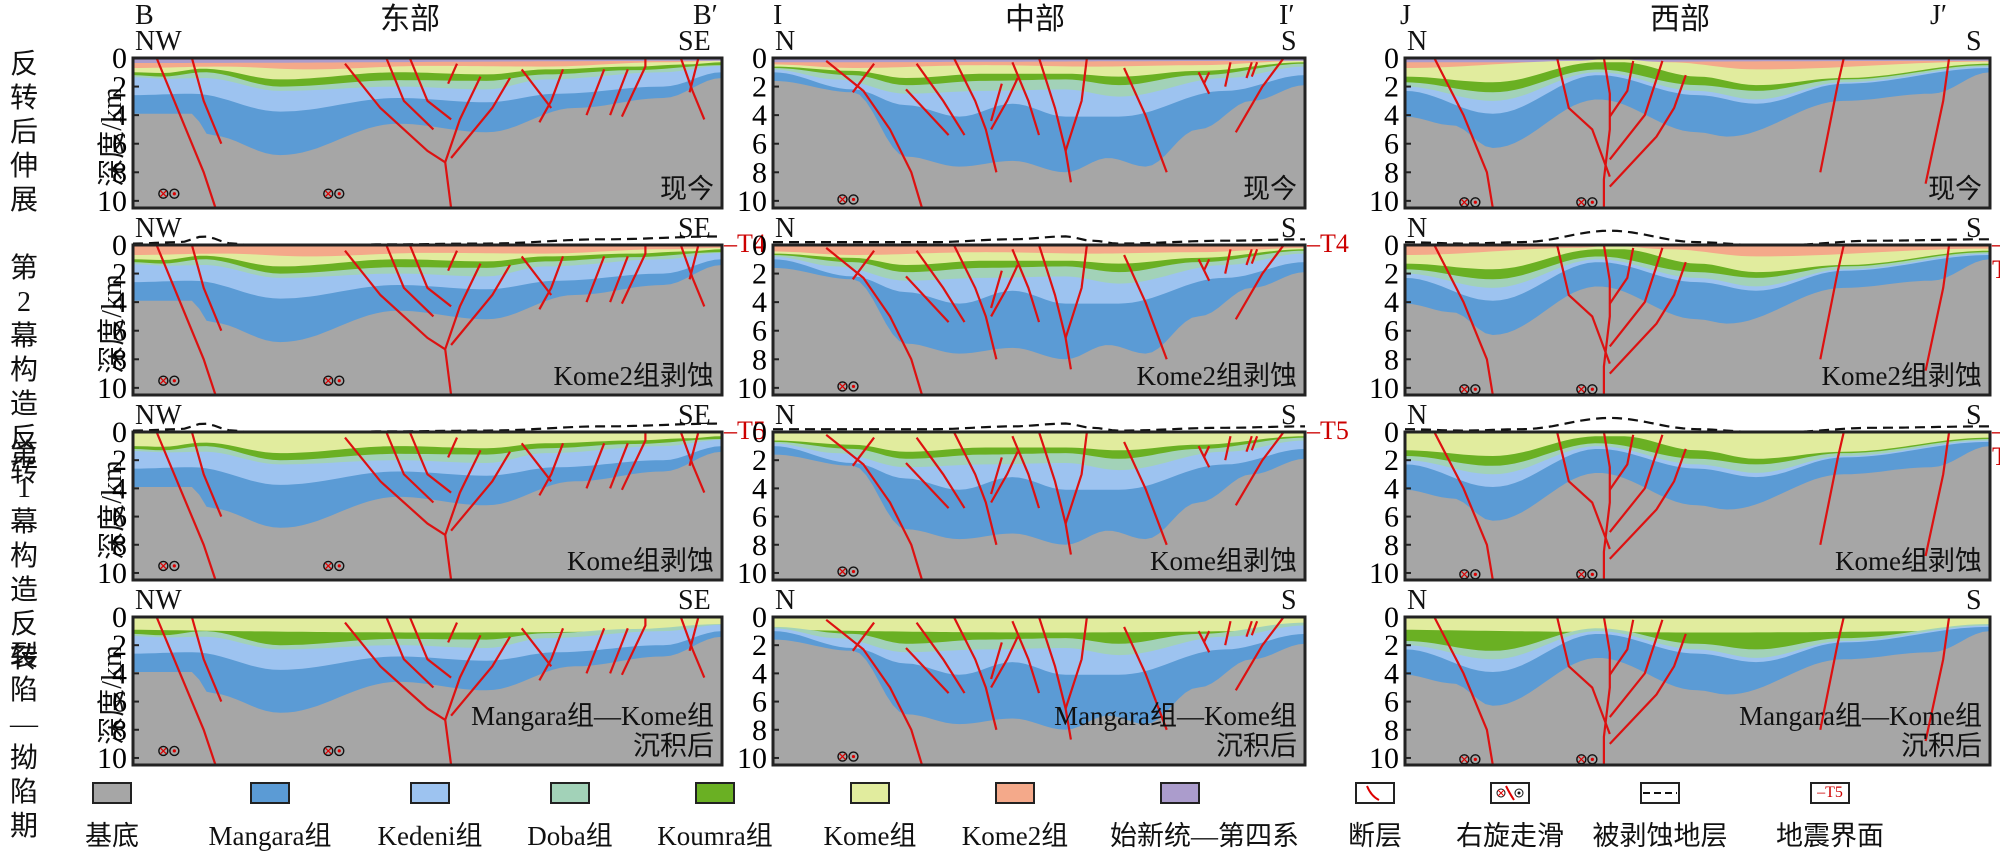 The width and height of the screenshot is (2000, 853). Describe the element at coordinates (715, 836) in the screenshot. I see `legend-label: Koumra组` at that location.